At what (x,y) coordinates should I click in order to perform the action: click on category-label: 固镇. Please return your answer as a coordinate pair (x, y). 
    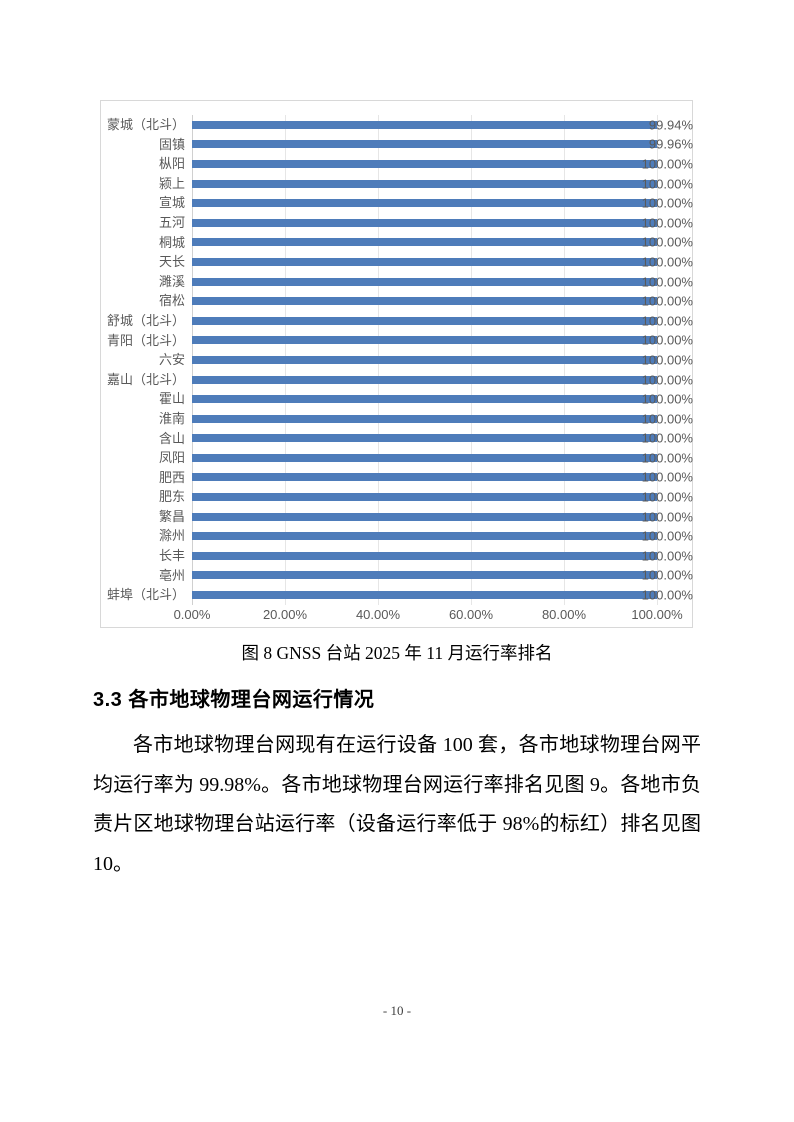
    Looking at the image, I should click on (171, 144).